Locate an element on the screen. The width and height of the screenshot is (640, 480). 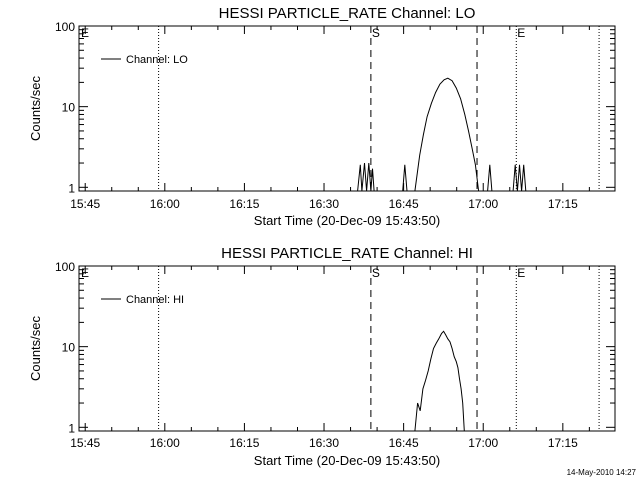
legend-label: Channel: HI is located at coordinates (155, 300).